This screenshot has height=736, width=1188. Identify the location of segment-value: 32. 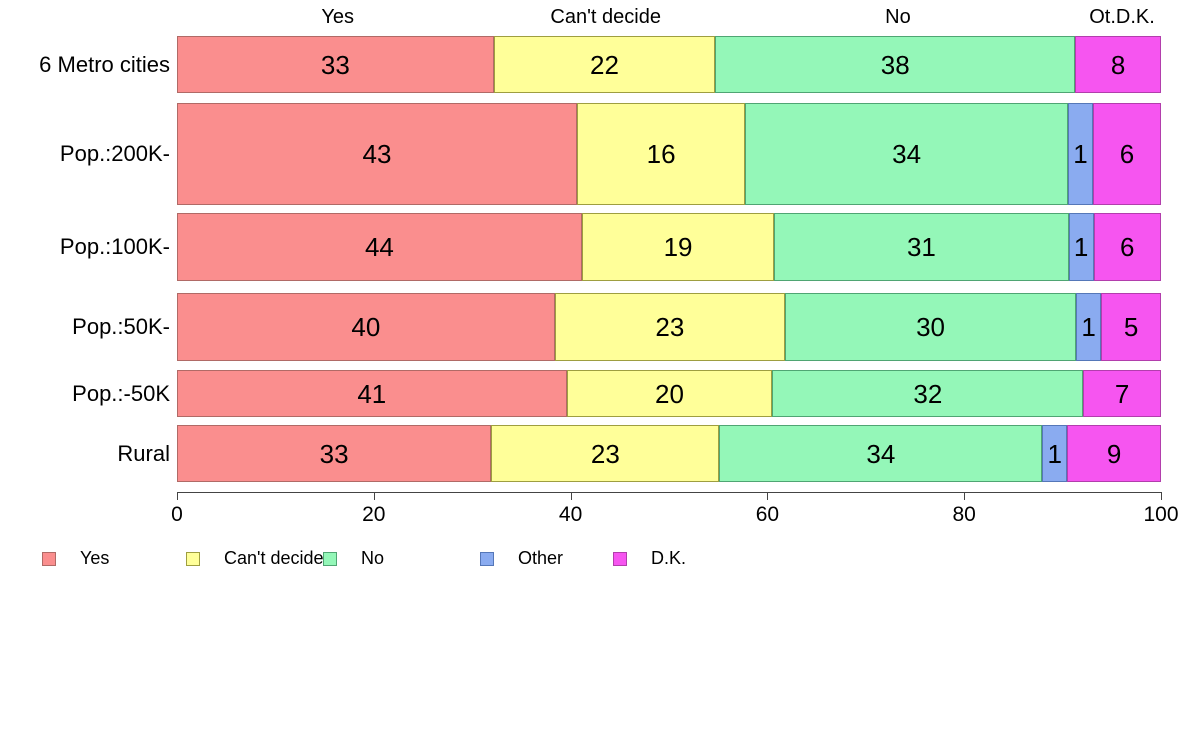
(928, 393).